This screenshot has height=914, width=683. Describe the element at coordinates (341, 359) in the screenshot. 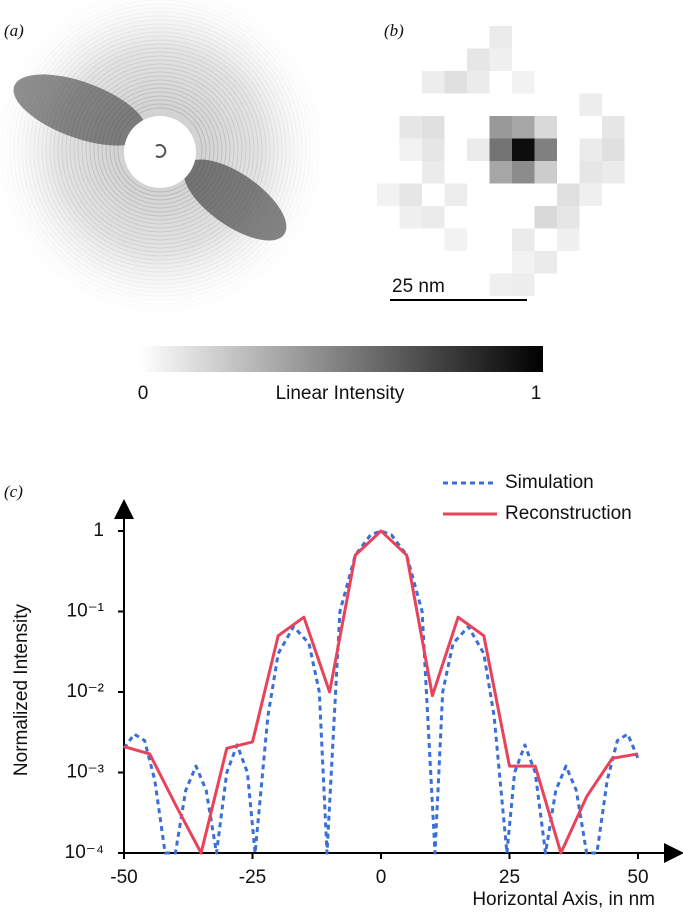

I see `colorbar` at that location.